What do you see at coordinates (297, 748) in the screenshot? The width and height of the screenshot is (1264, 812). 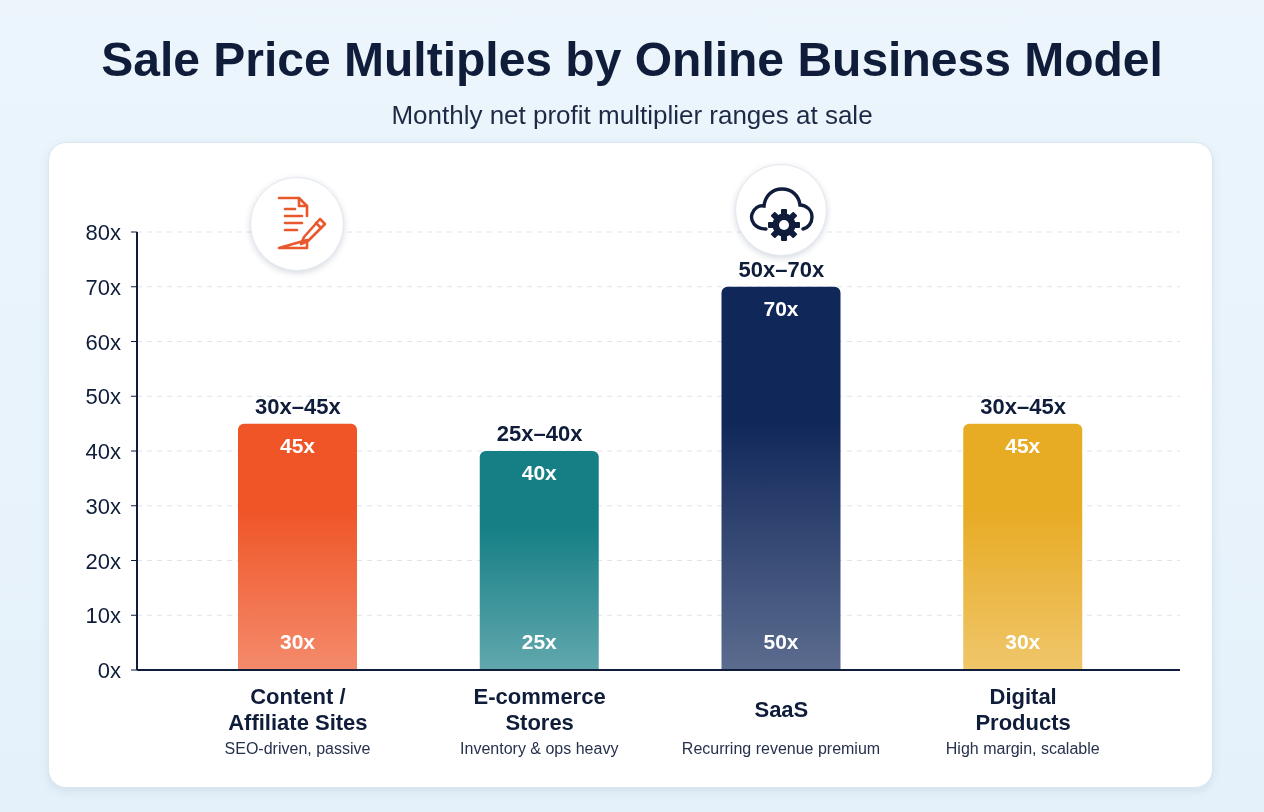 I see `text: SEO-driven, passive` at bounding box center [297, 748].